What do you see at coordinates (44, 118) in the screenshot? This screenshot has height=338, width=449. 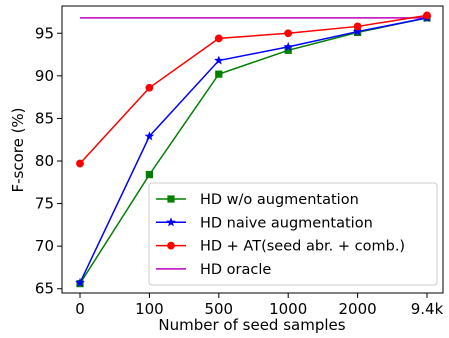 I see `y-tick-label: 85` at bounding box center [44, 118].